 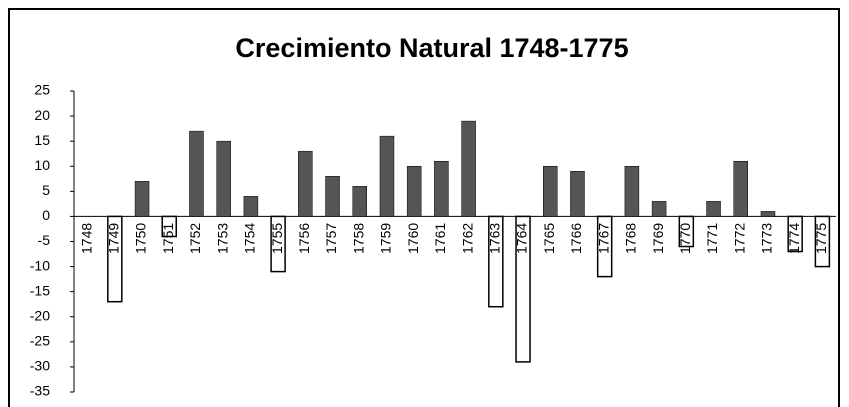 I want to click on x-tick-label: 1763, so click(x=495, y=238).